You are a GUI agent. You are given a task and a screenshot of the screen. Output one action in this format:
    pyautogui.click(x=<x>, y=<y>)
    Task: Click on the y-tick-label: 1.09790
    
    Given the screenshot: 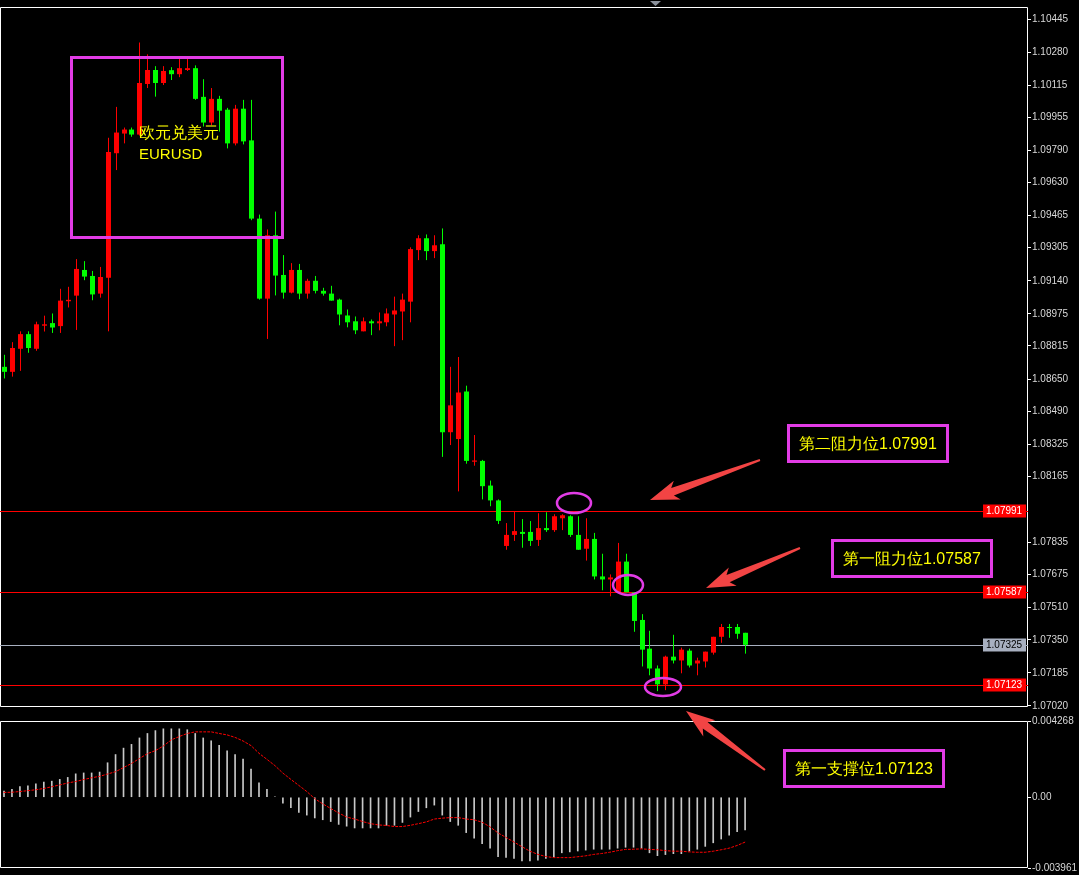 What is the action you would take?
    pyautogui.click(x=1050, y=150)
    